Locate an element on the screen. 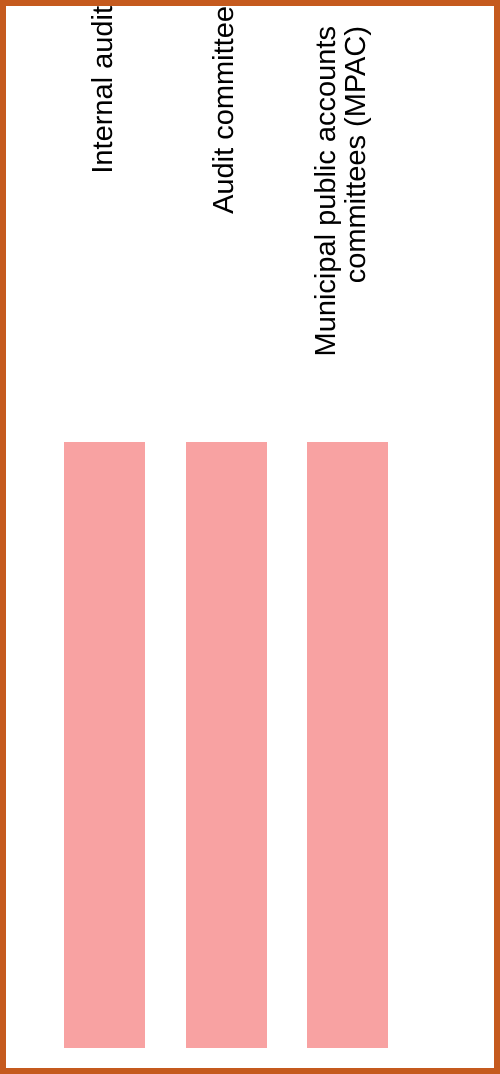  column-bar-internal-audit is located at coordinates (104, 745).